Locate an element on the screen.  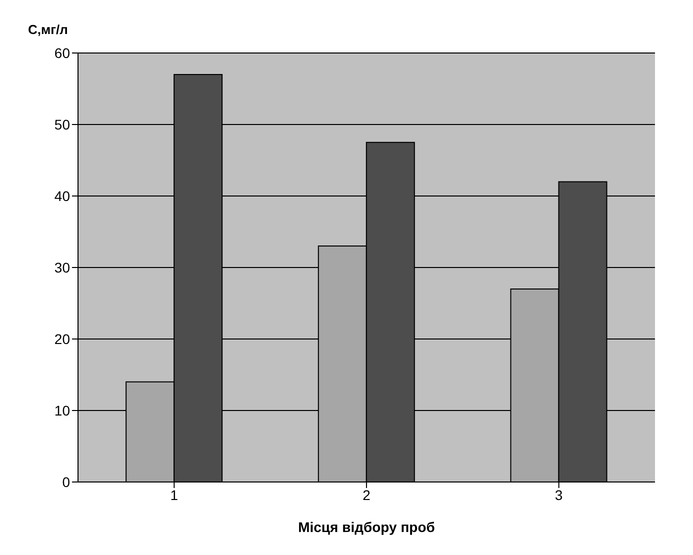
y-tick-label: 10 is located at coordinates (62, 410).